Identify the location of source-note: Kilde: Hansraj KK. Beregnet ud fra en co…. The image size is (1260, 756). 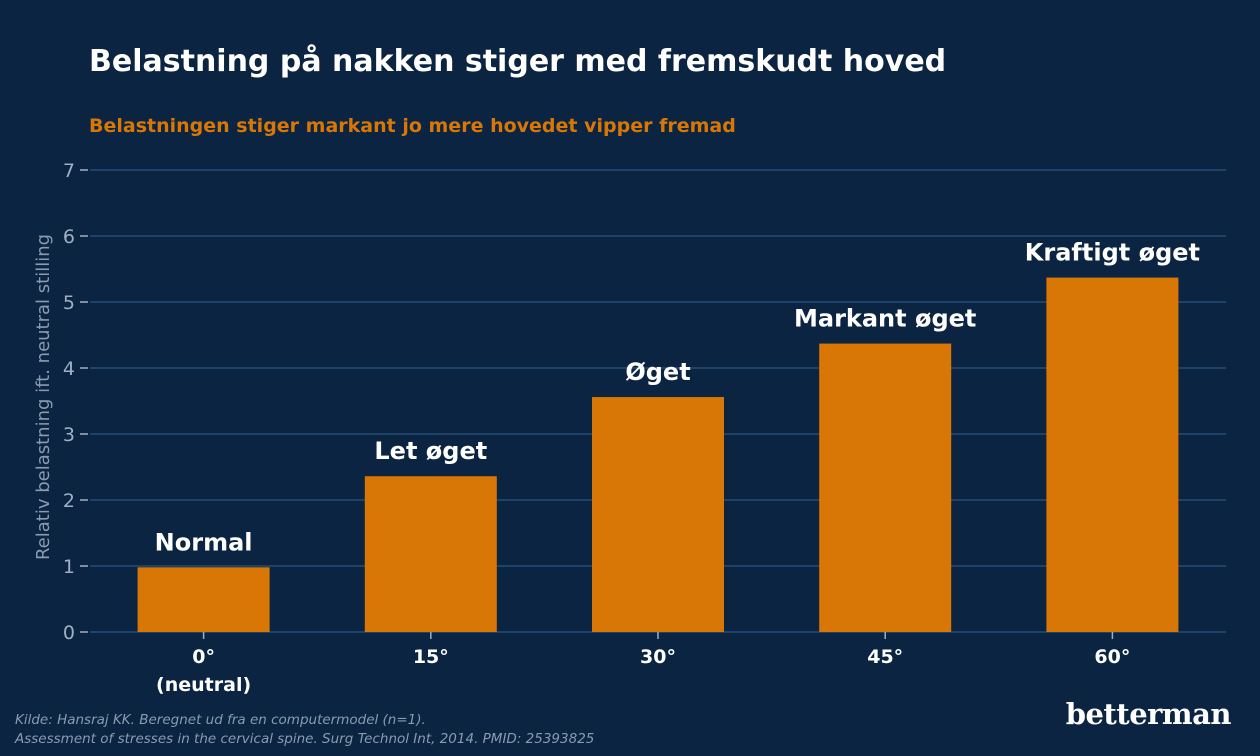
(304, 730).